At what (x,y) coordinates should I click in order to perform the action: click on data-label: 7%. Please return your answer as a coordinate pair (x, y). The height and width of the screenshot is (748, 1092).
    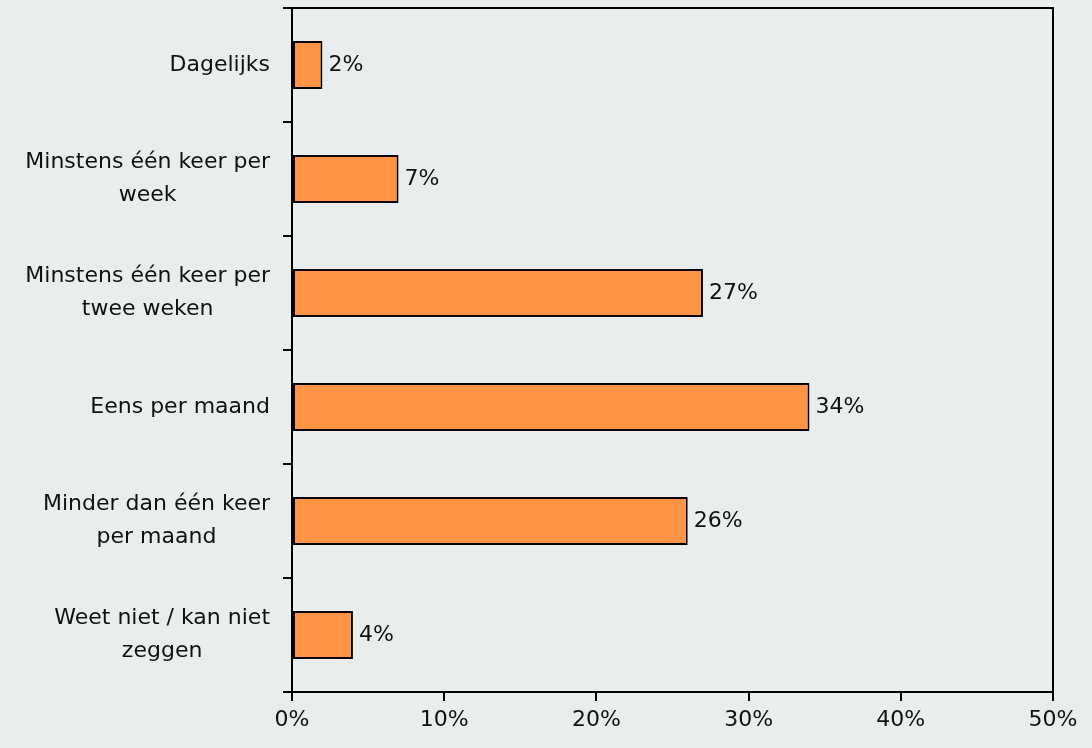
    Looking at the image, I should click on (422, 177).